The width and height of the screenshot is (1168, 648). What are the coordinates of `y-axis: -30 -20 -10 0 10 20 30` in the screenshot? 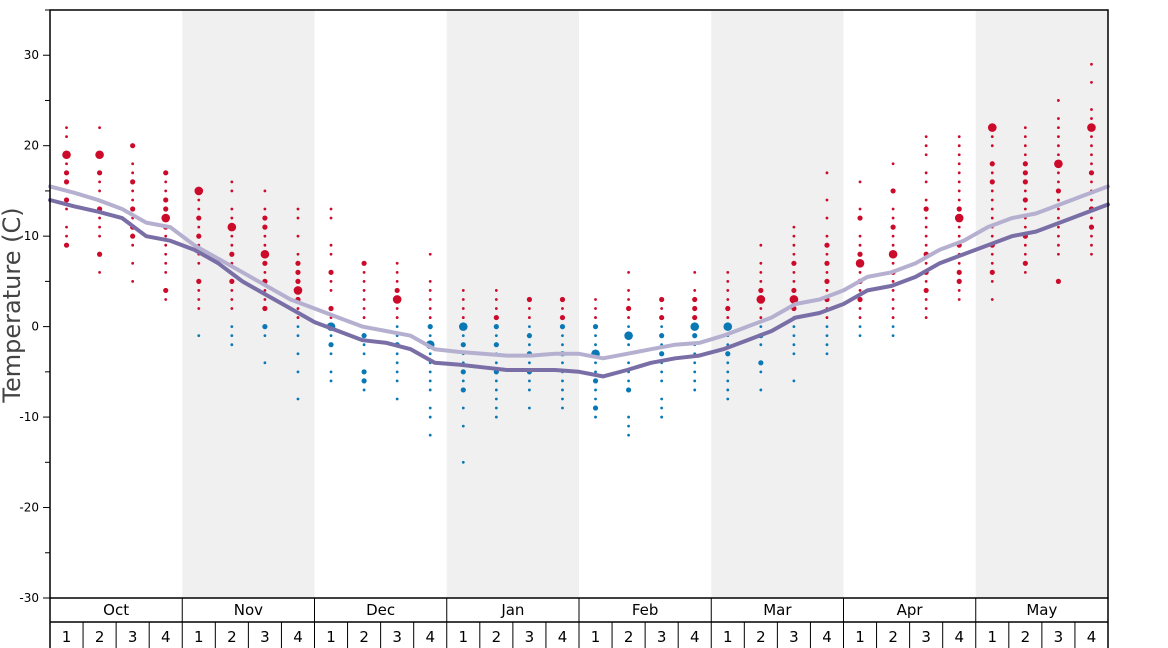 It's located at (34, 307).